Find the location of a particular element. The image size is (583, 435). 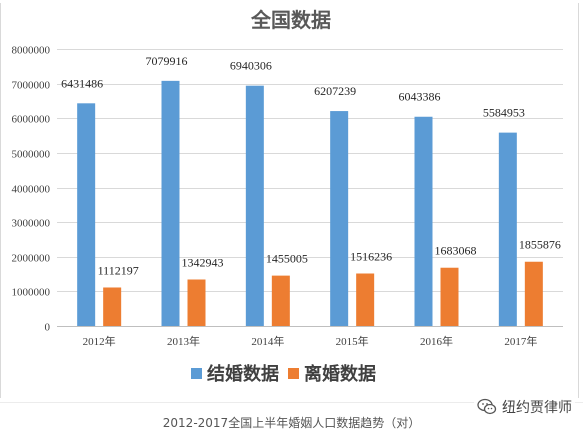

x-axis-tick-labels: 2012年 2013年 2014年 2015年 2016年 2017年 is located at coordinates (310, 341).